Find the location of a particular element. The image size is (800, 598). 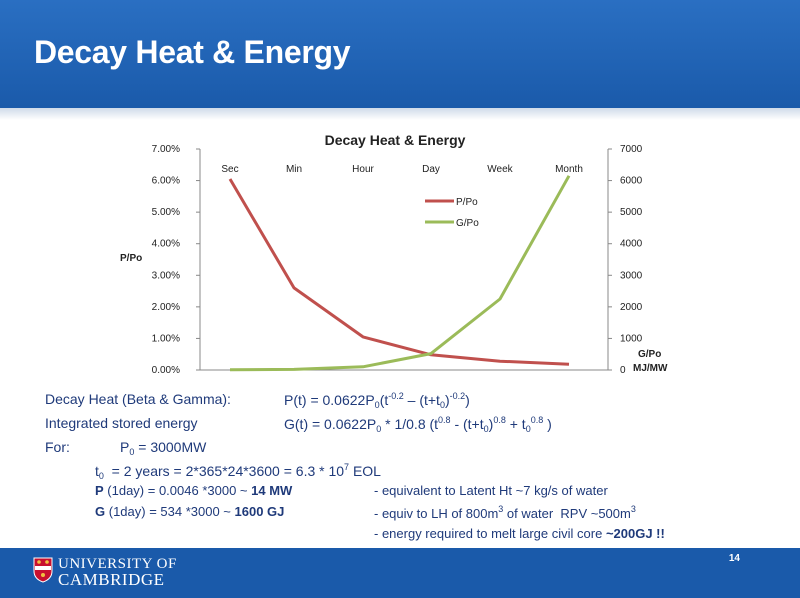

page-number: 14 is located at coordinates (734, 558).